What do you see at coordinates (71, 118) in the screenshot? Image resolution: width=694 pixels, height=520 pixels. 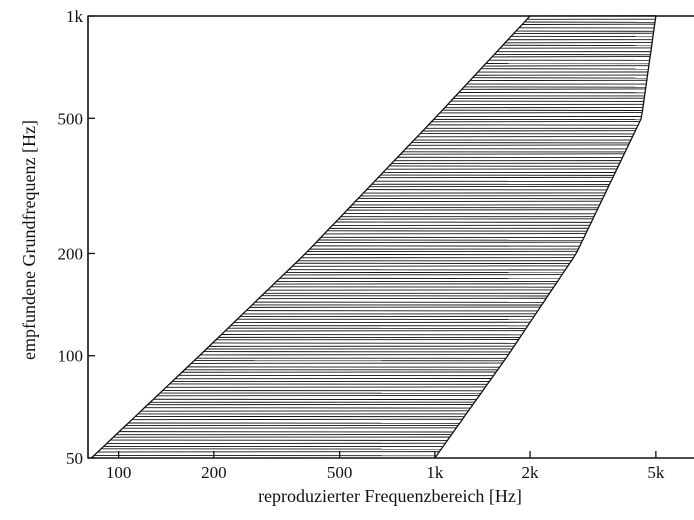 I see `y-tick-label: 500` at bounding box center [71, 118].